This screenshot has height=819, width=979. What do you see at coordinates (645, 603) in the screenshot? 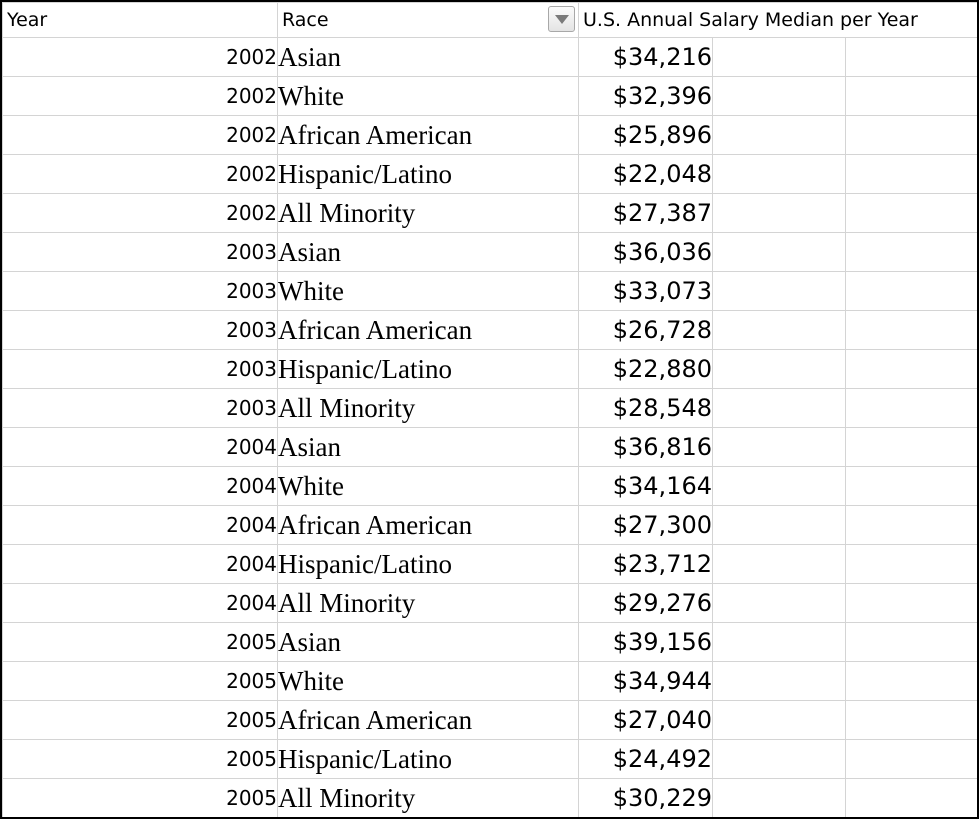
I see `salary-cell: $29,276` at bounding box center [645, 603].